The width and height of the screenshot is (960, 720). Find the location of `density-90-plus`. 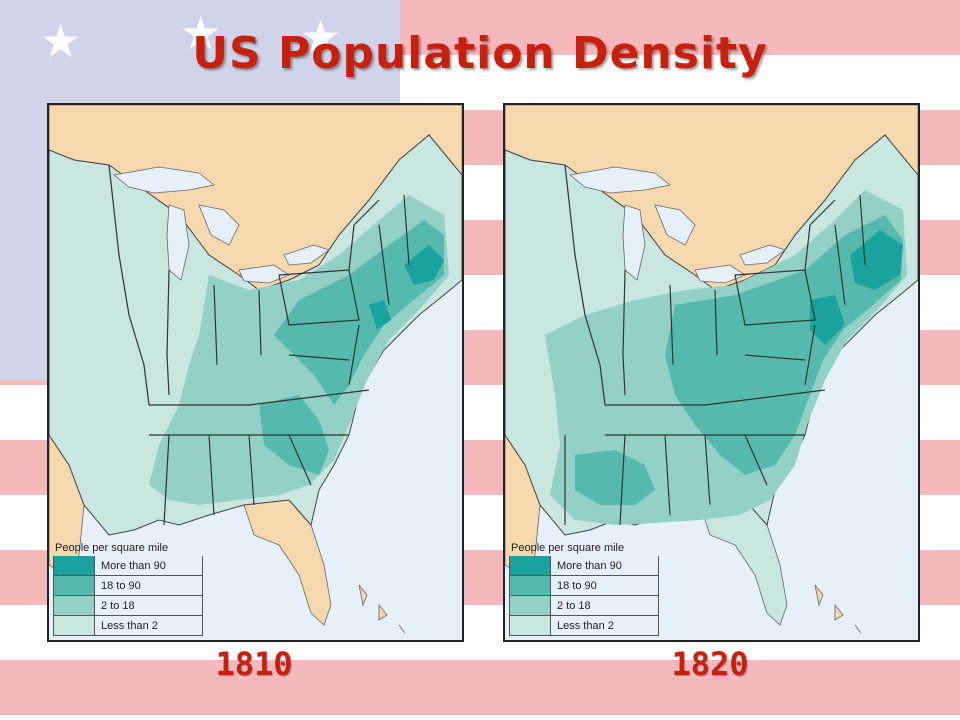

density-90-plus is located at coordinates (424, 265).